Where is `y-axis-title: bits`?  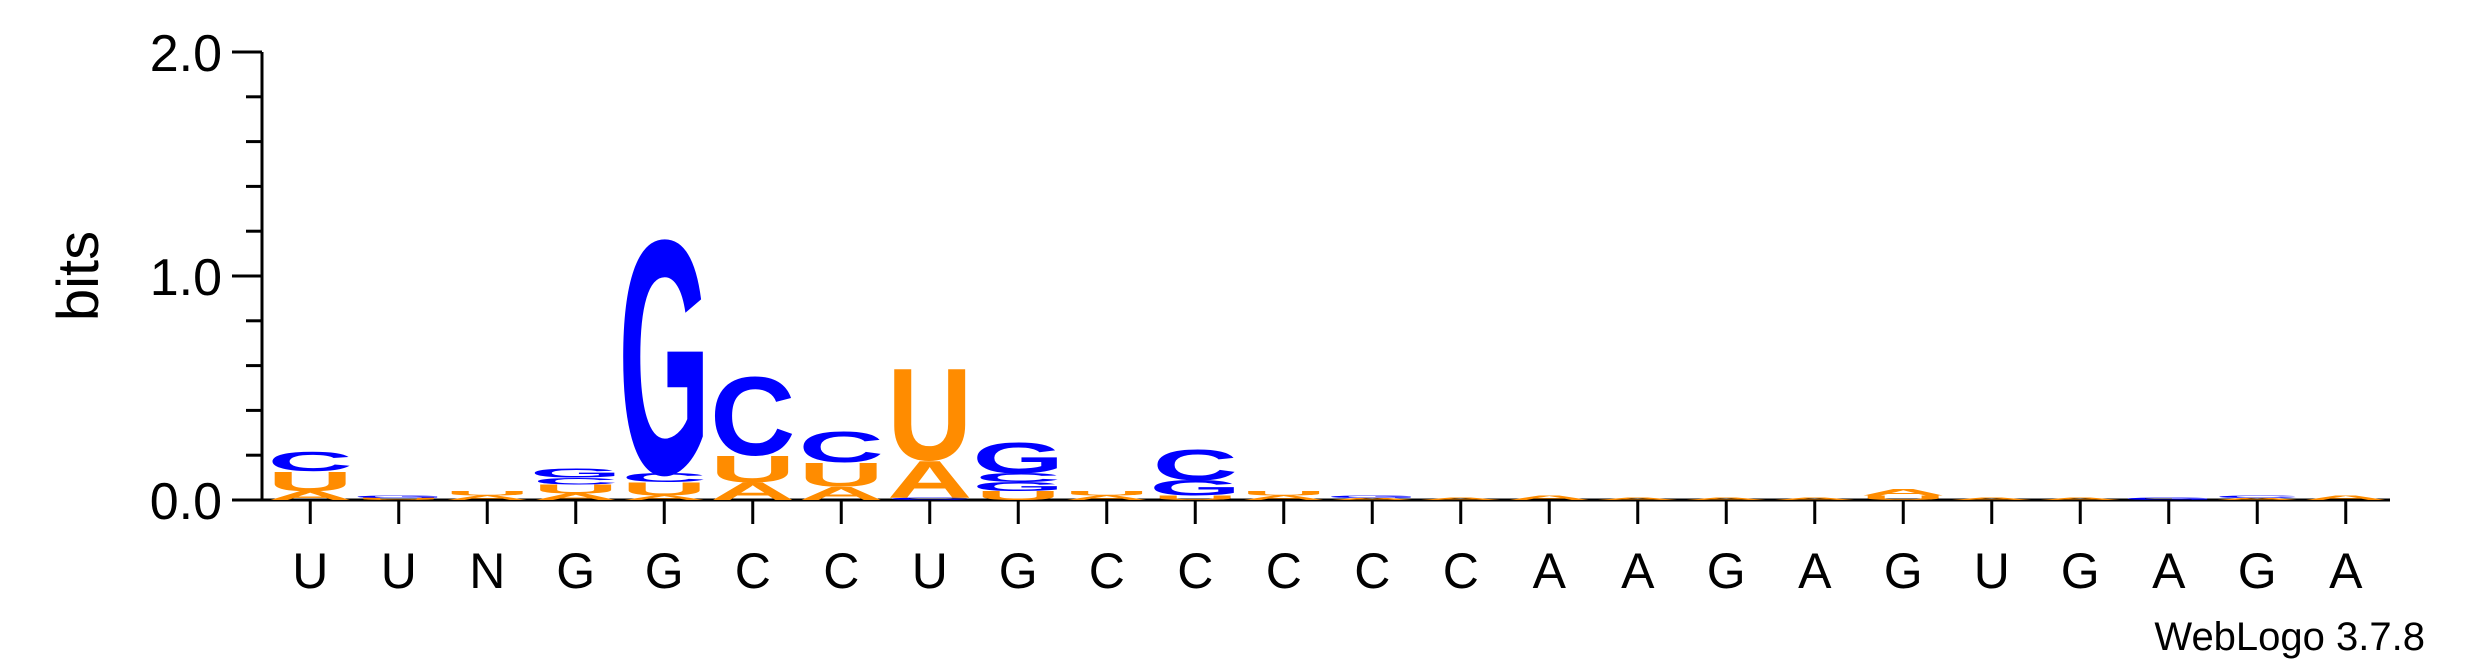 y-axis-title: bits is located at coordinates (78, 276).